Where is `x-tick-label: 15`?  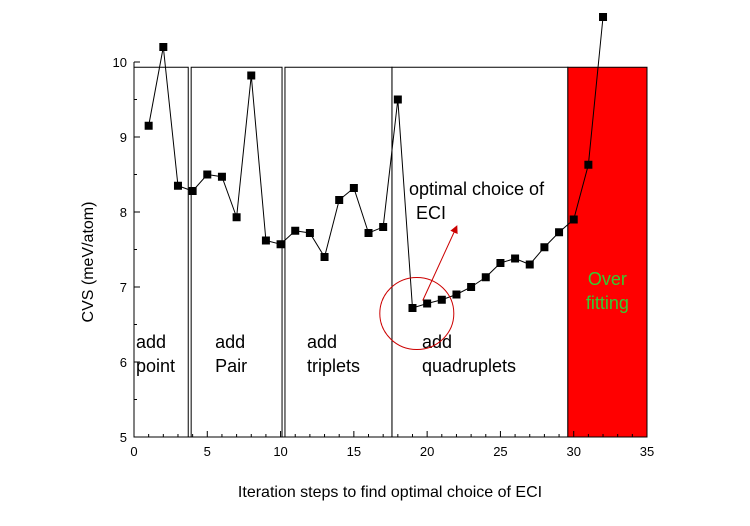
x-tick-label: 15 is located at coordinates (354, 451).